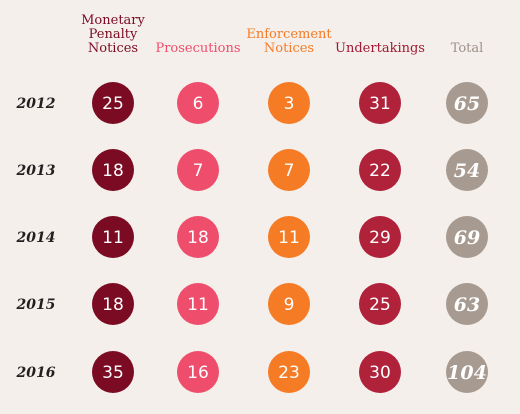 The image size is (520, 414). I want to click on value-label: 30, so click(380, 373).